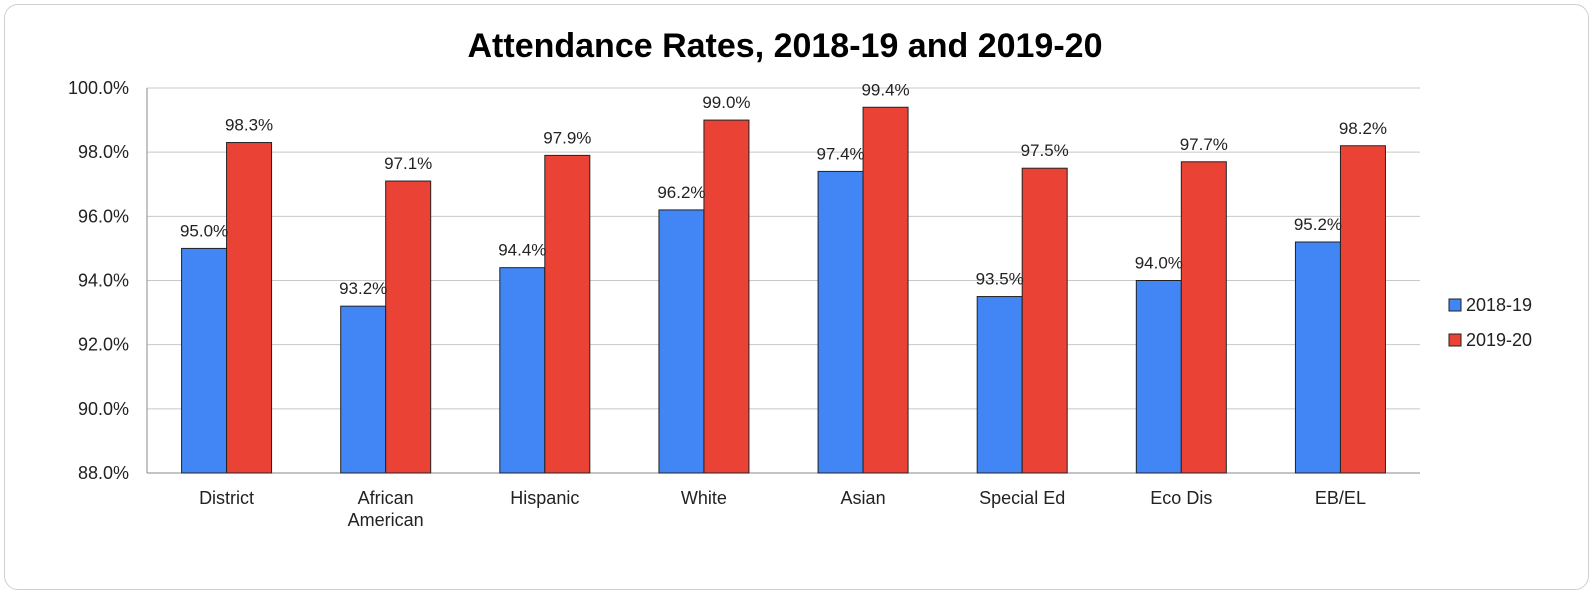  I want to click on data-label: 98.3%, so click(249, 125).